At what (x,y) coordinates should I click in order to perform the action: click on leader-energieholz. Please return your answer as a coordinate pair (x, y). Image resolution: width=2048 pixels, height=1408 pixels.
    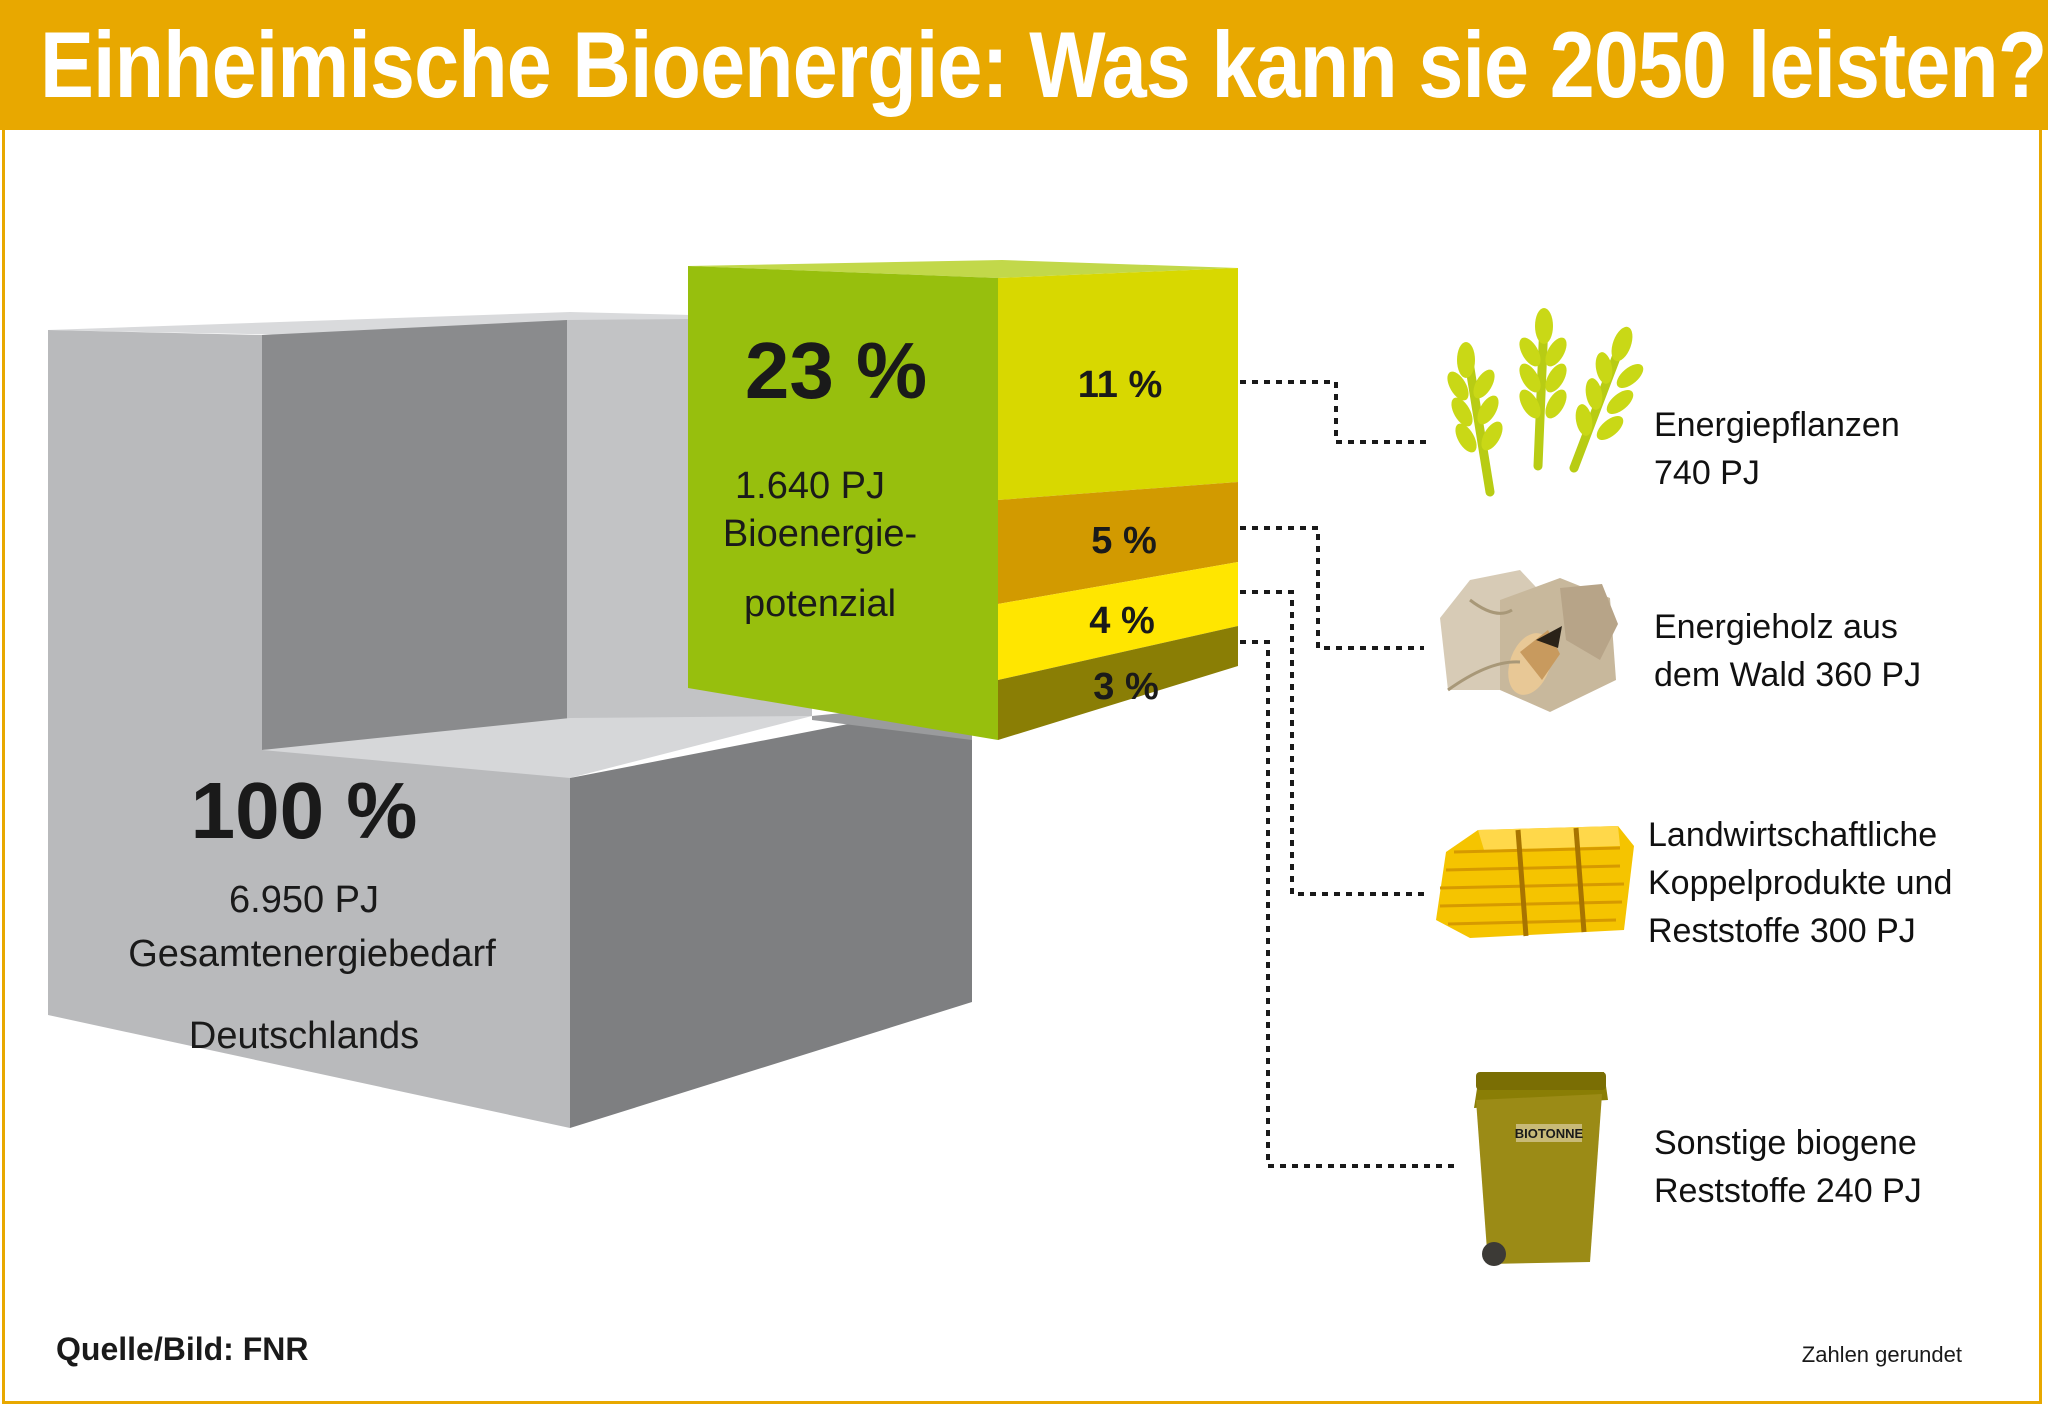
    Looking at the image, I should click on (1332, 588).